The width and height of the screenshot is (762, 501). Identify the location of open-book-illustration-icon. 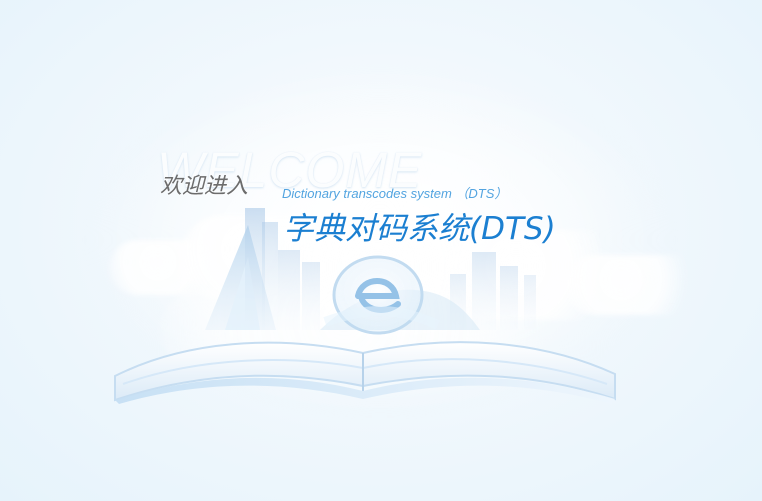
(365, 372).